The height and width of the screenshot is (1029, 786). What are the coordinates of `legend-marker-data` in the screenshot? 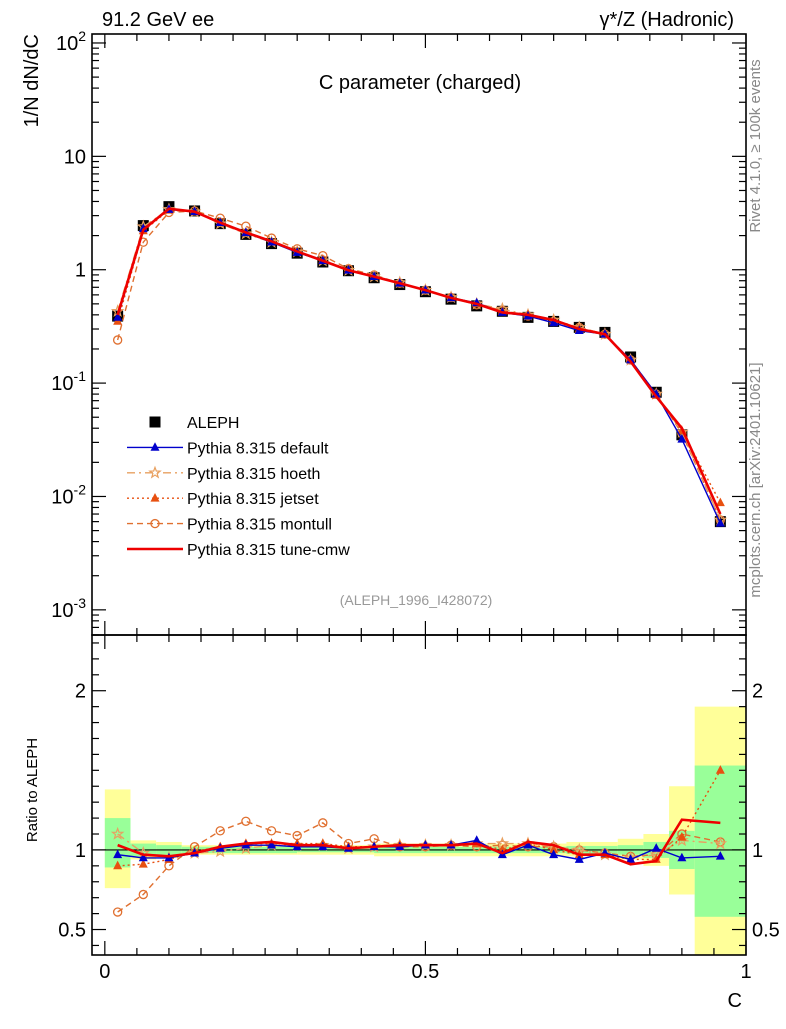 It's located at (155, 422).